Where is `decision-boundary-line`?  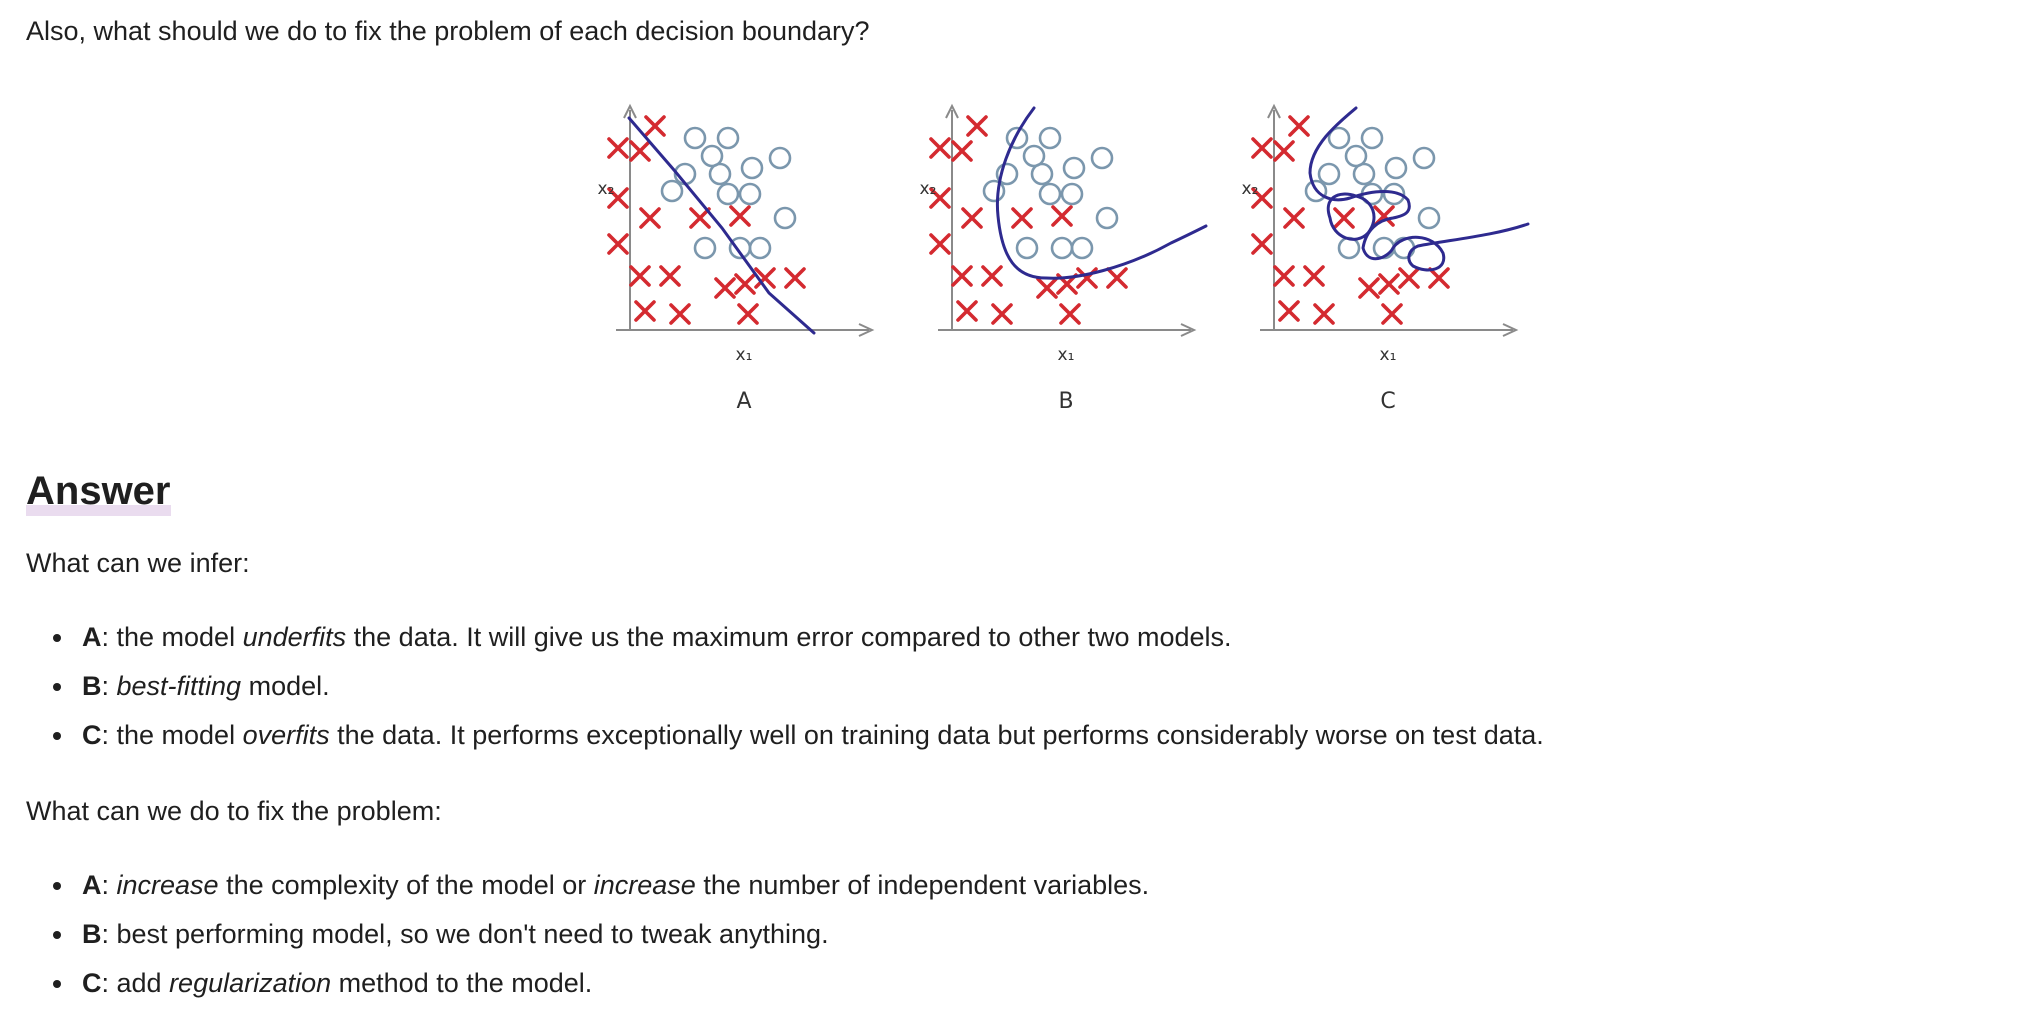
decision-boundary-line is located at coordinates (1101, 193).